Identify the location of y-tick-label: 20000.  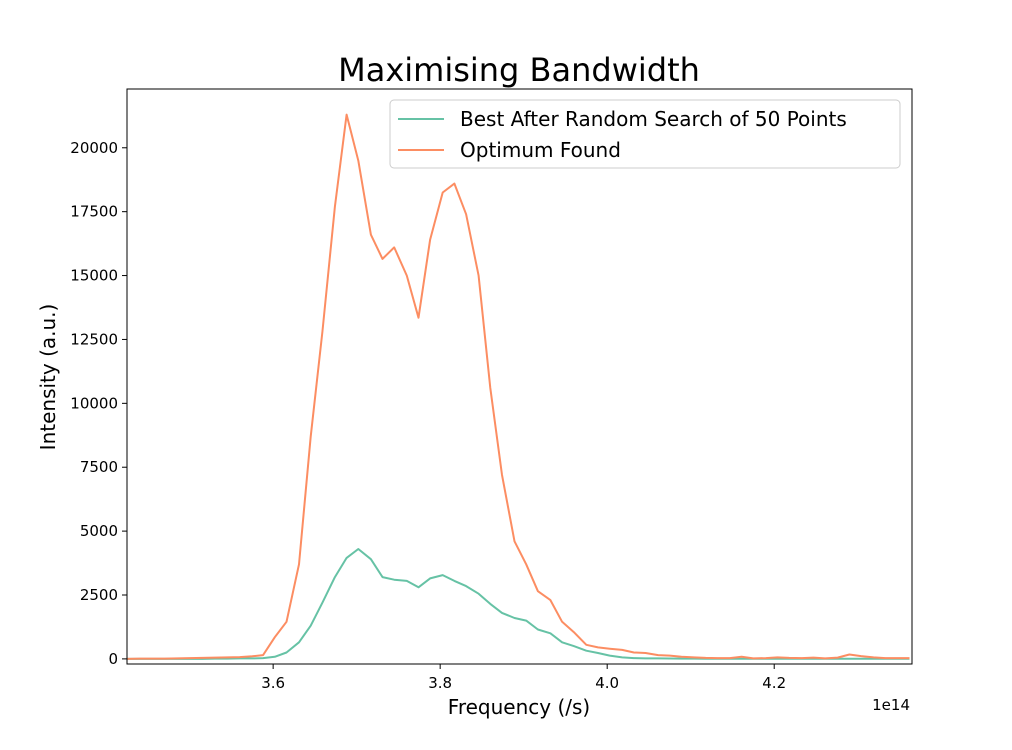
(94, 148).